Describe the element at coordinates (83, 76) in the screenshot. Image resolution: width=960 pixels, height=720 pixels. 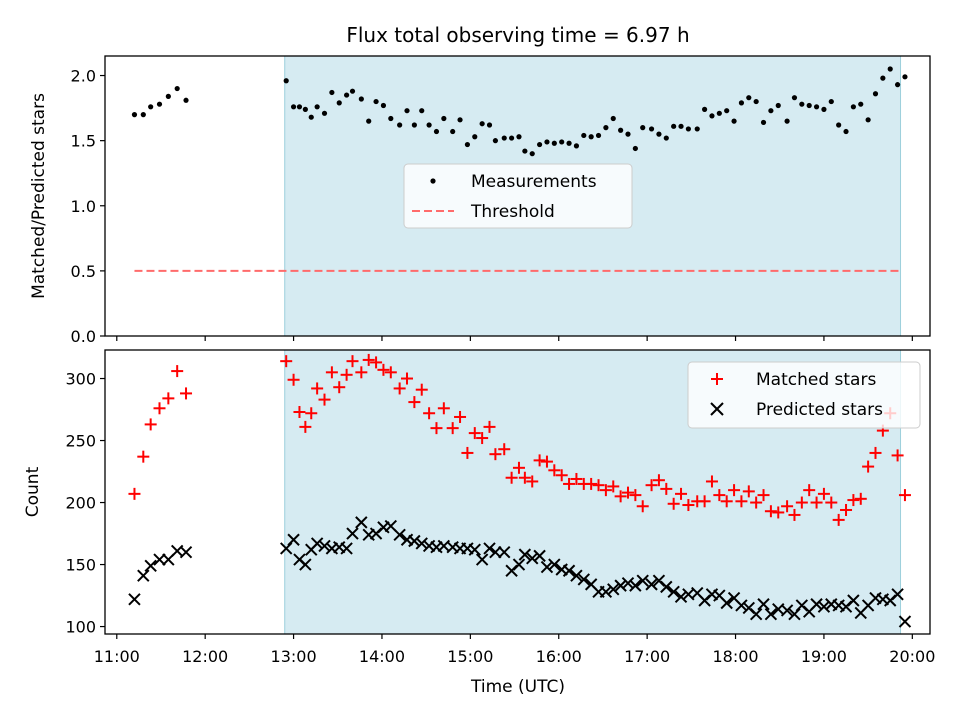
I see `top-y-tick-label: 2.0` at that location.